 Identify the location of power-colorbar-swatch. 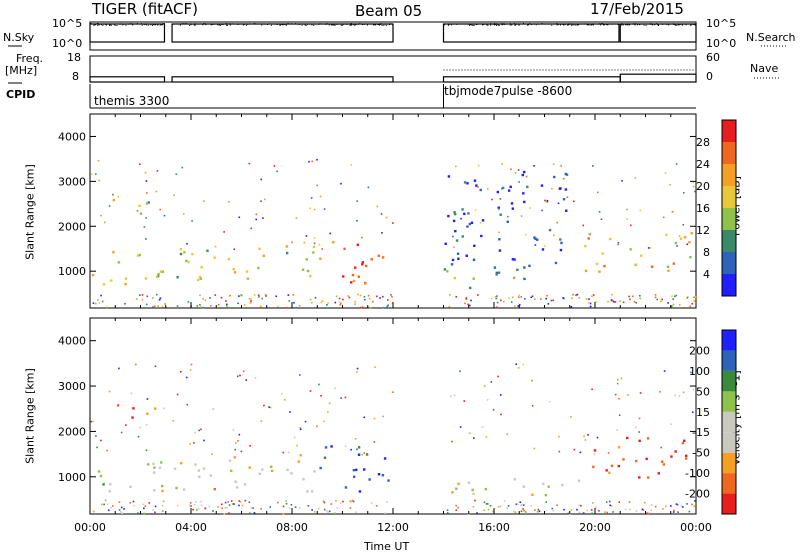
(729, 153).